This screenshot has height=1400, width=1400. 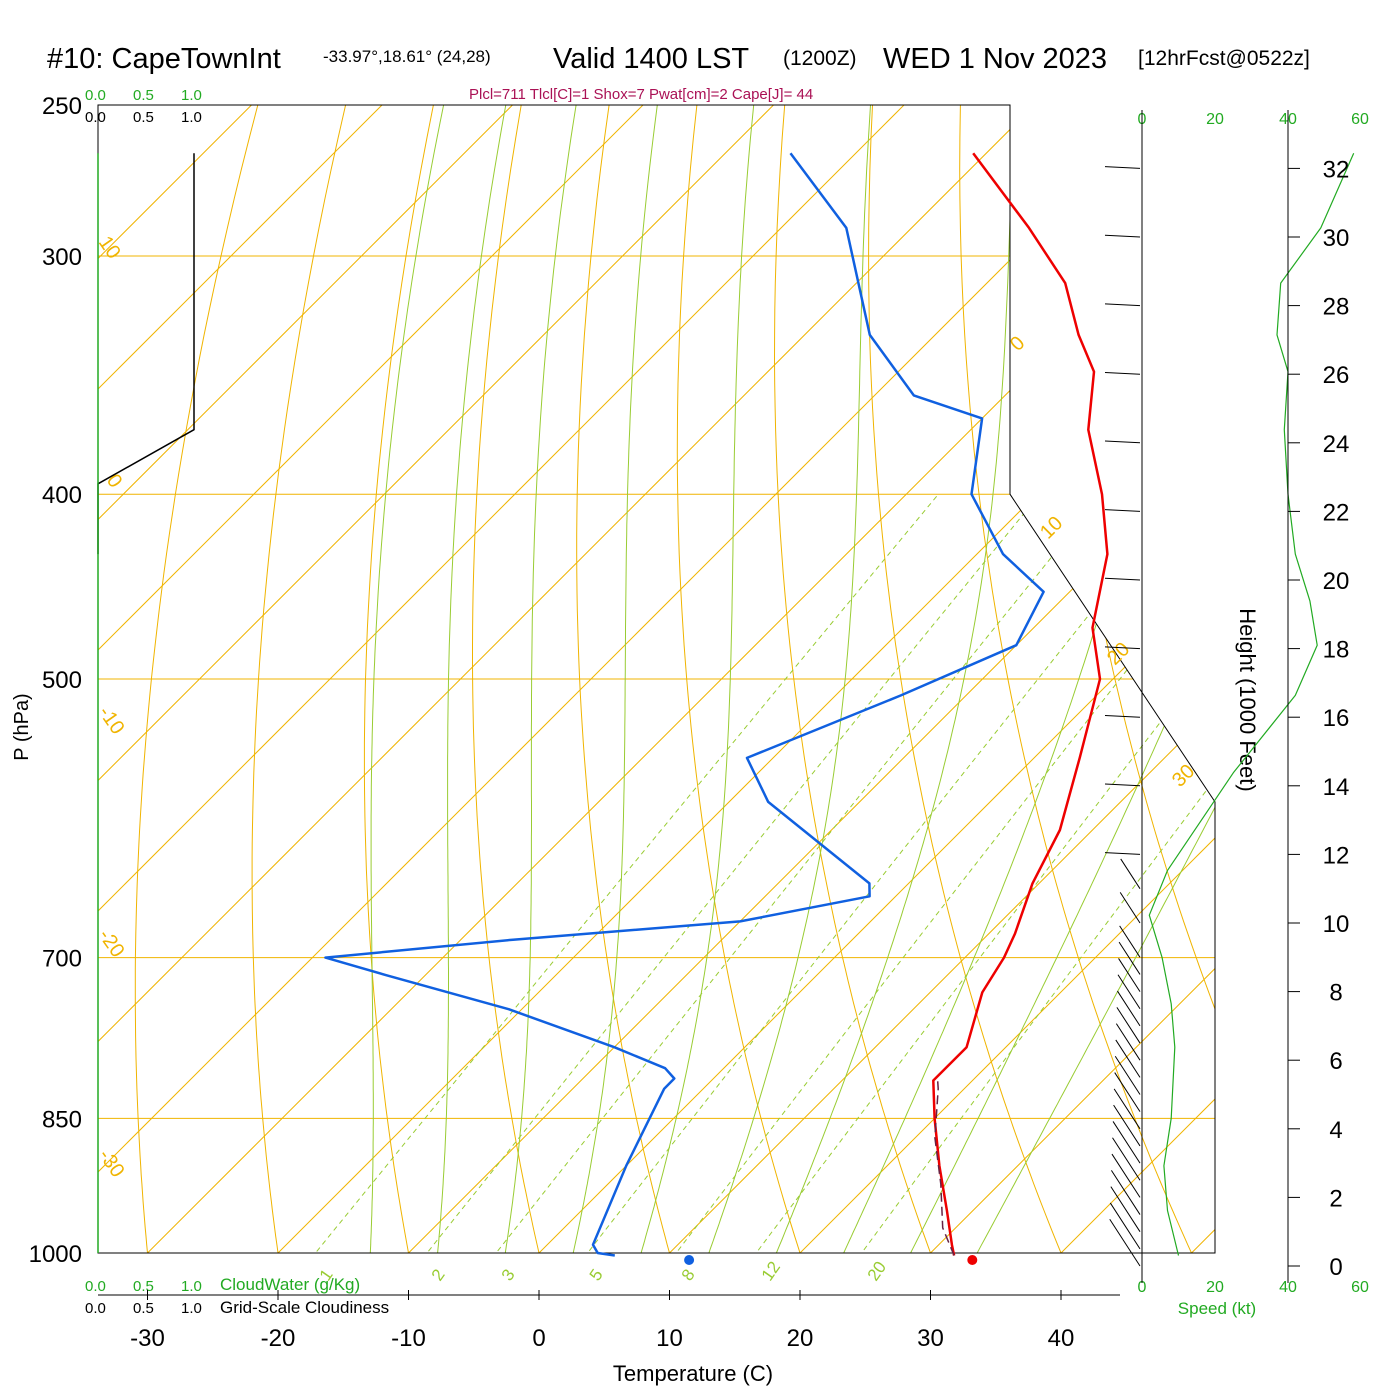 I want to click on speed-scale-bottom-2: 40, so click(x=1288, y=1287).